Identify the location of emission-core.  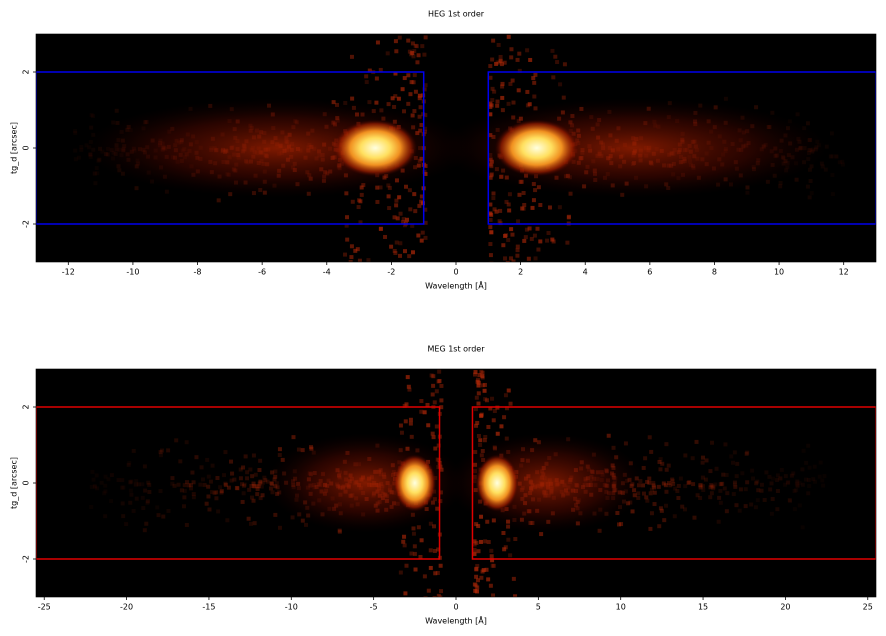
(497, 483).